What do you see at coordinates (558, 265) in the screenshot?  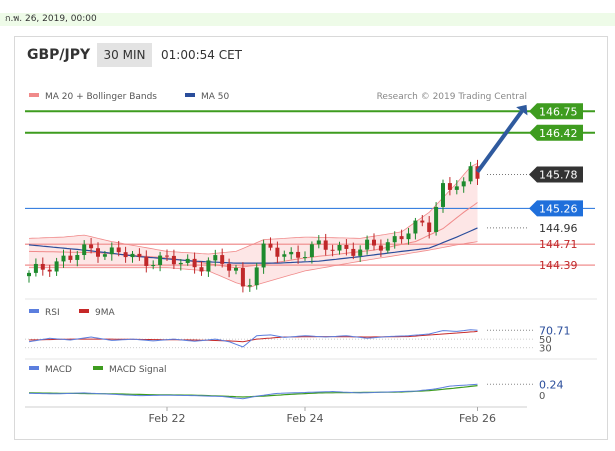 I see `level-label: 144.39` at bounding box center [558, 265].